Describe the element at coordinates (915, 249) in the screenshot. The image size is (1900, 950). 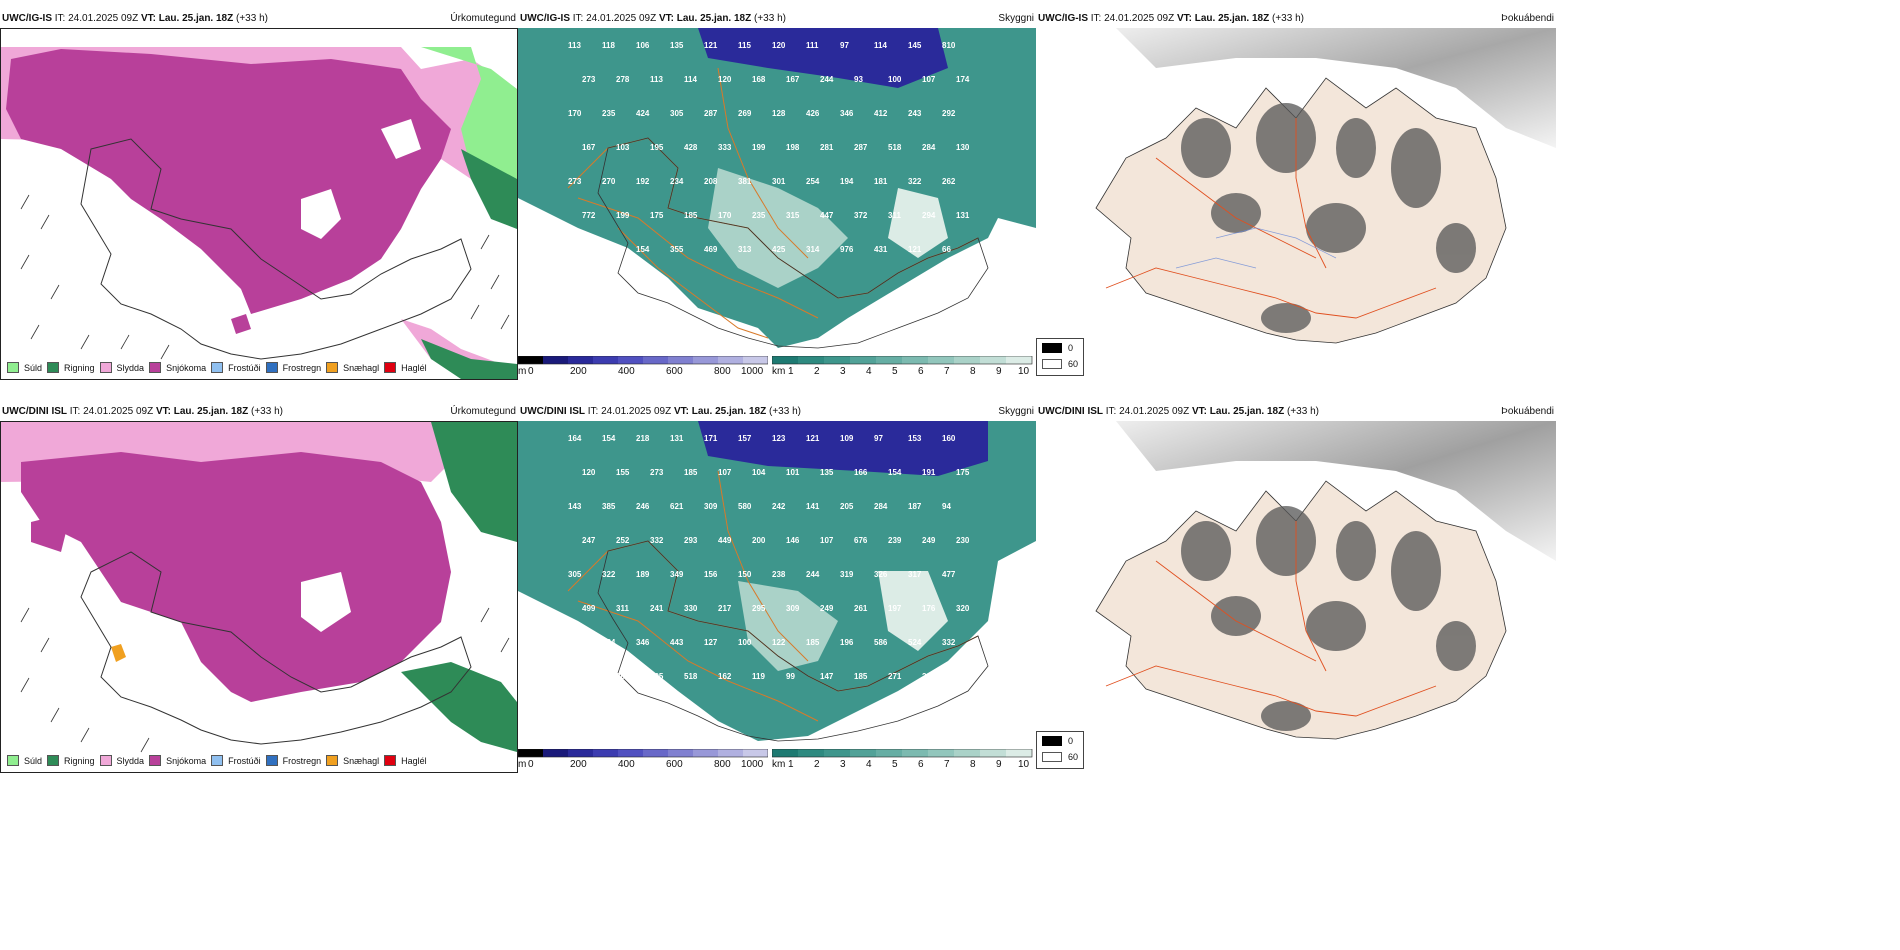
I see `cloud-base-label: 121` at that location.